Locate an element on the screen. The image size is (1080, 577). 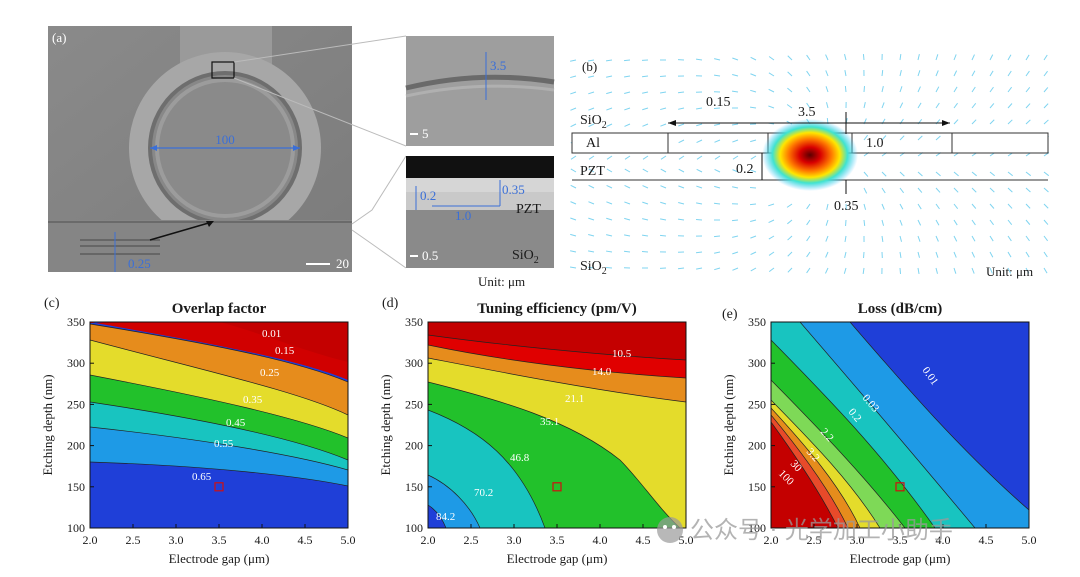
y-tick-label: 250 is located at coordinates (757, 404).